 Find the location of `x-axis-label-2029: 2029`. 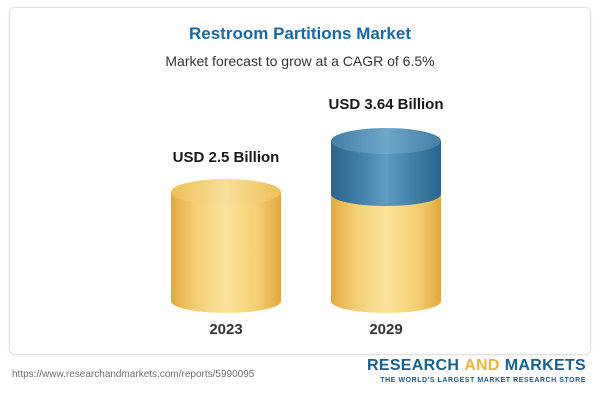

x-axis-label-2029: 2029 is located at coordinates (386, 329).